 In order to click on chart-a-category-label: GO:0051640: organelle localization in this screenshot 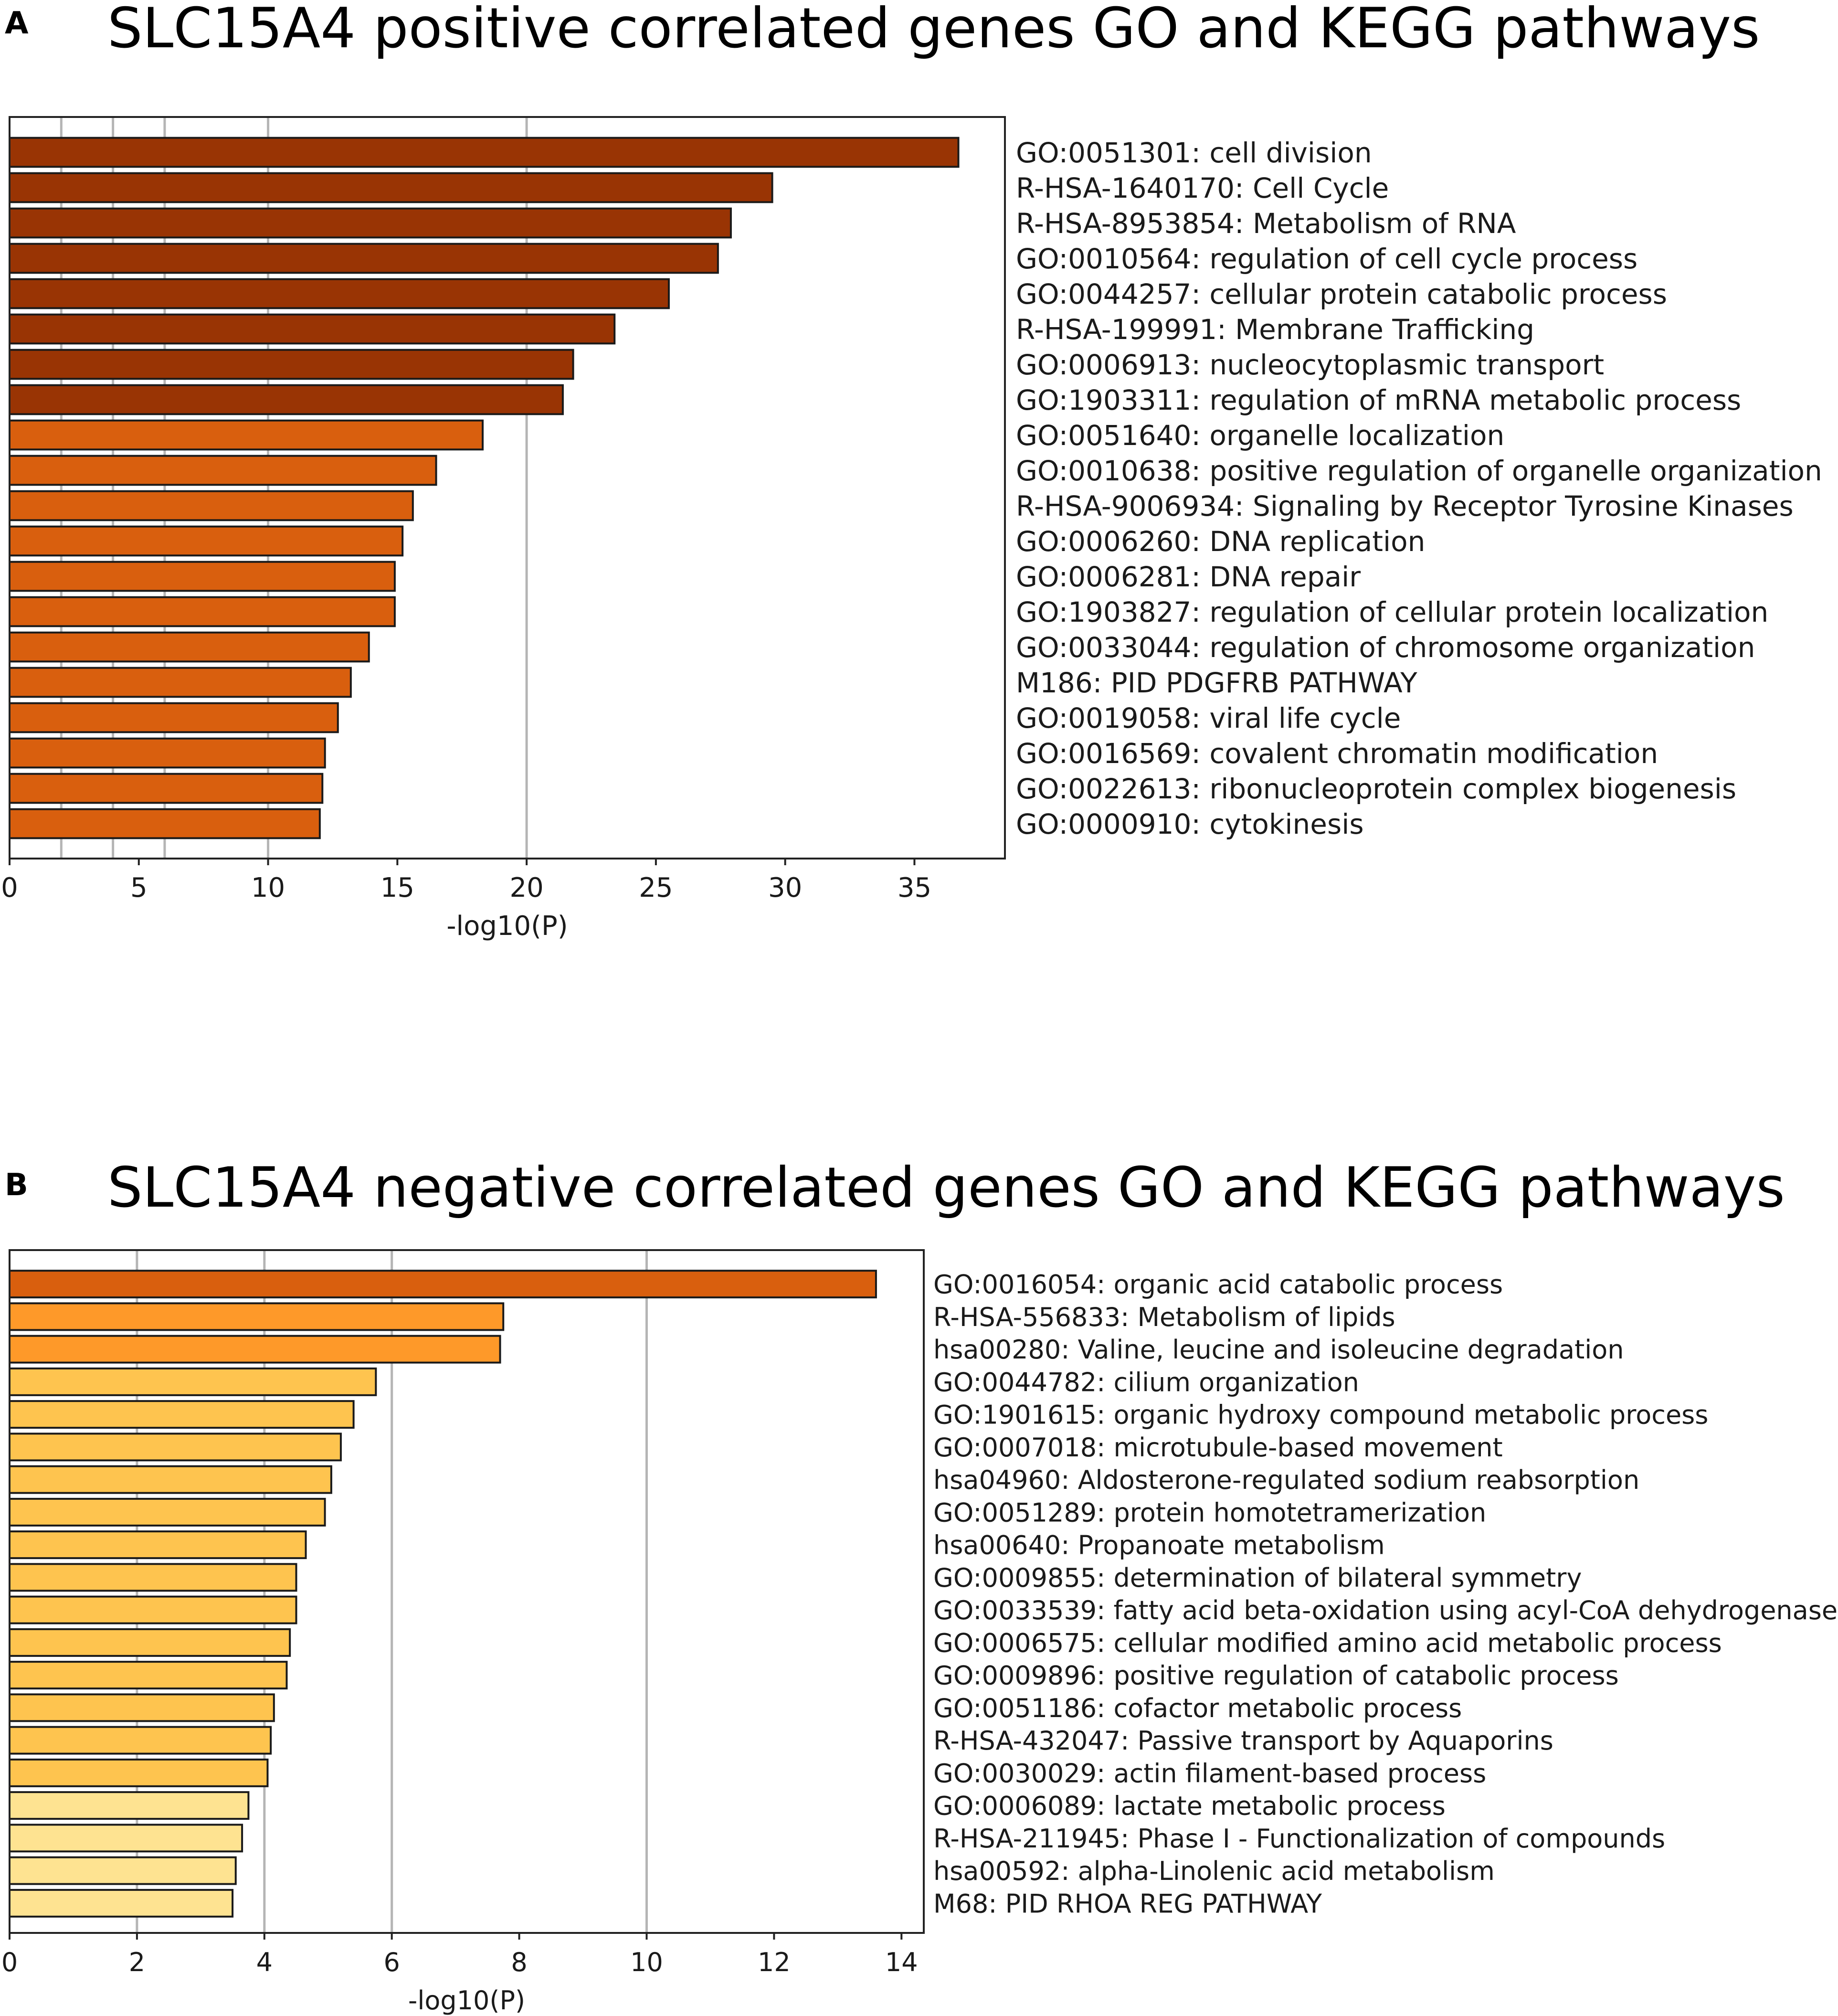, I will do `click(1260, 435)`.